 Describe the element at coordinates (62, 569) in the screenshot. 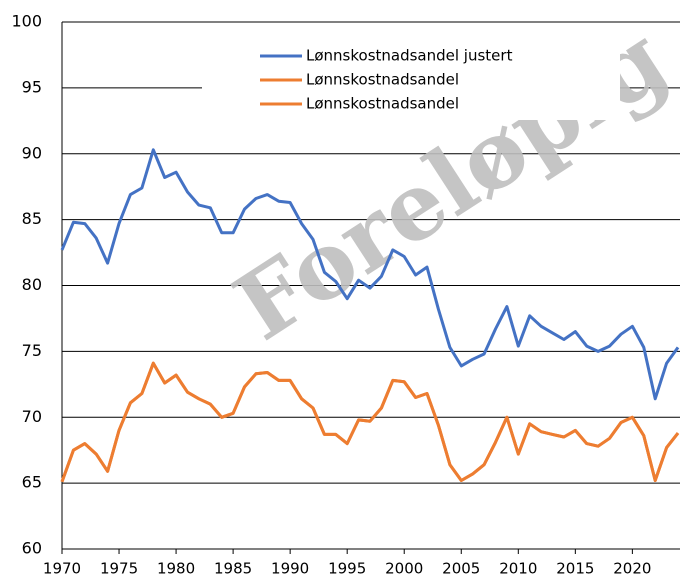

I see `x-tick-label: 1970` at that location.